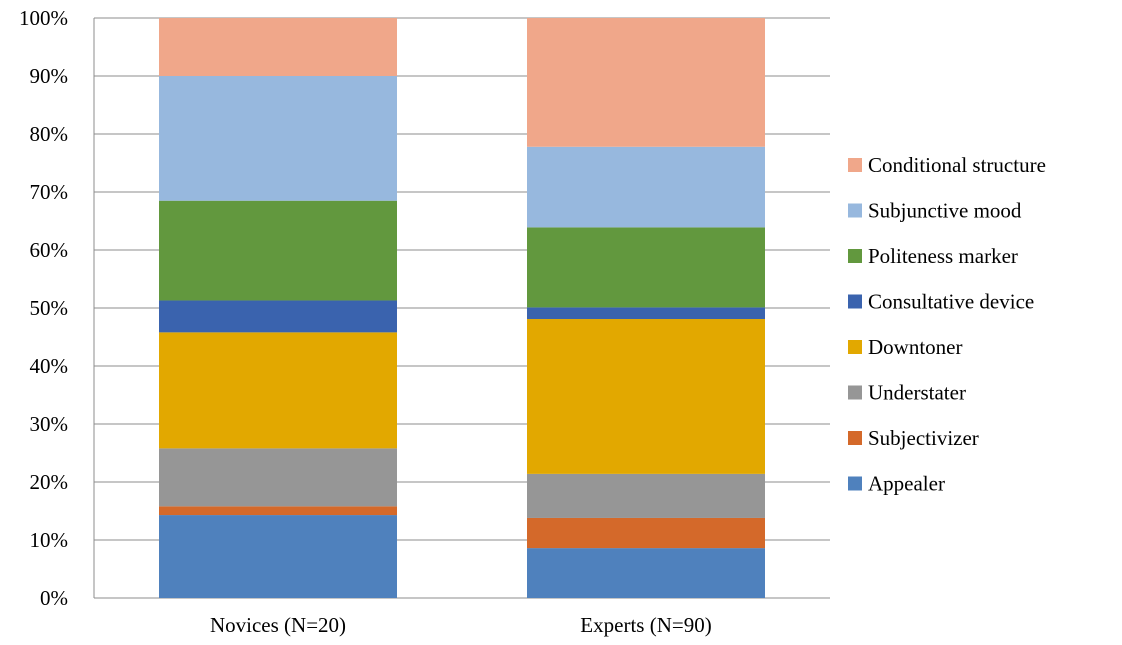 This screenshot has width=1122, height=645. Describe the element at coordinates (945, 211) in the screenshot. I see `legend-label: Subjunctive mood` at that location.